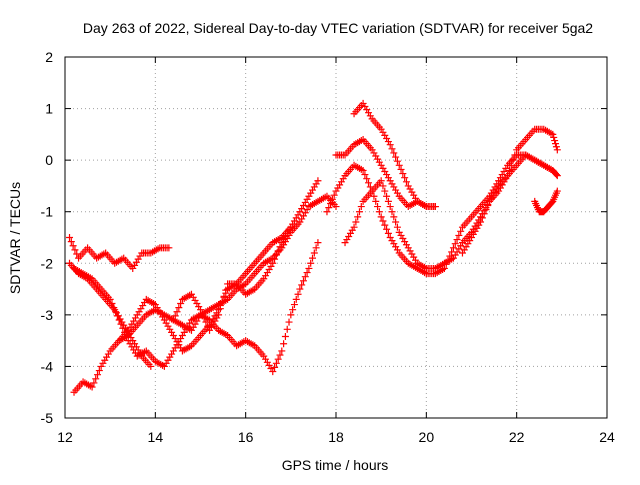 This screenshot has height=485, width=640. What do you see at coordinates (47, 418) in the screenshot?
I see `y-tick-label: -5` at bounding box center [47, 418].